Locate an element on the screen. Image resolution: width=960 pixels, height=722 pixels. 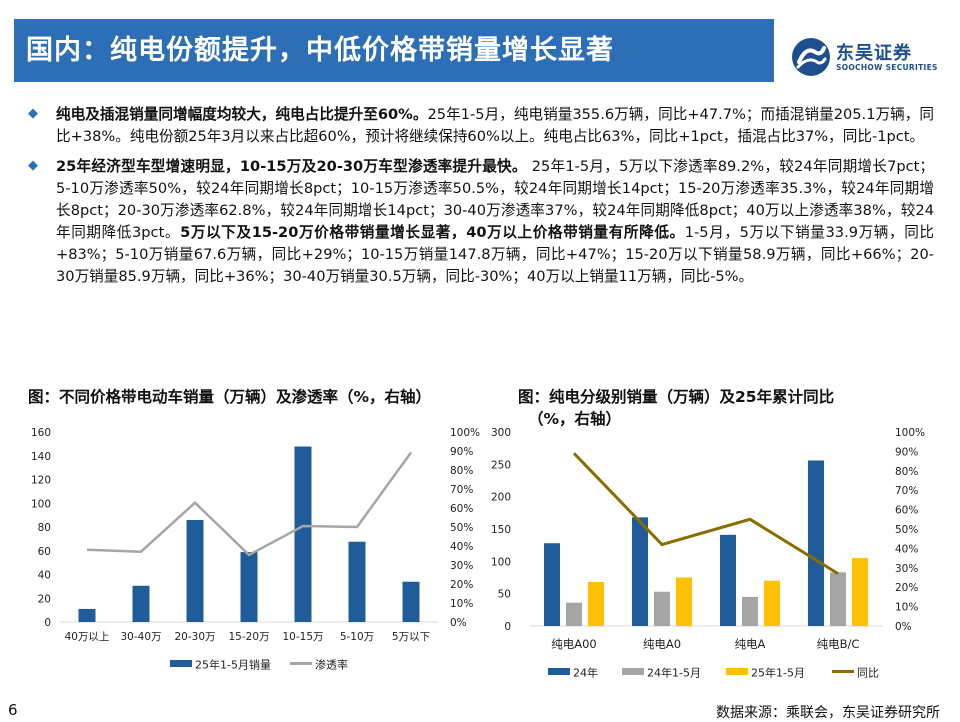
logo-english-name: SOOCHOW SECURITIES is located at coordinates (887, 67).